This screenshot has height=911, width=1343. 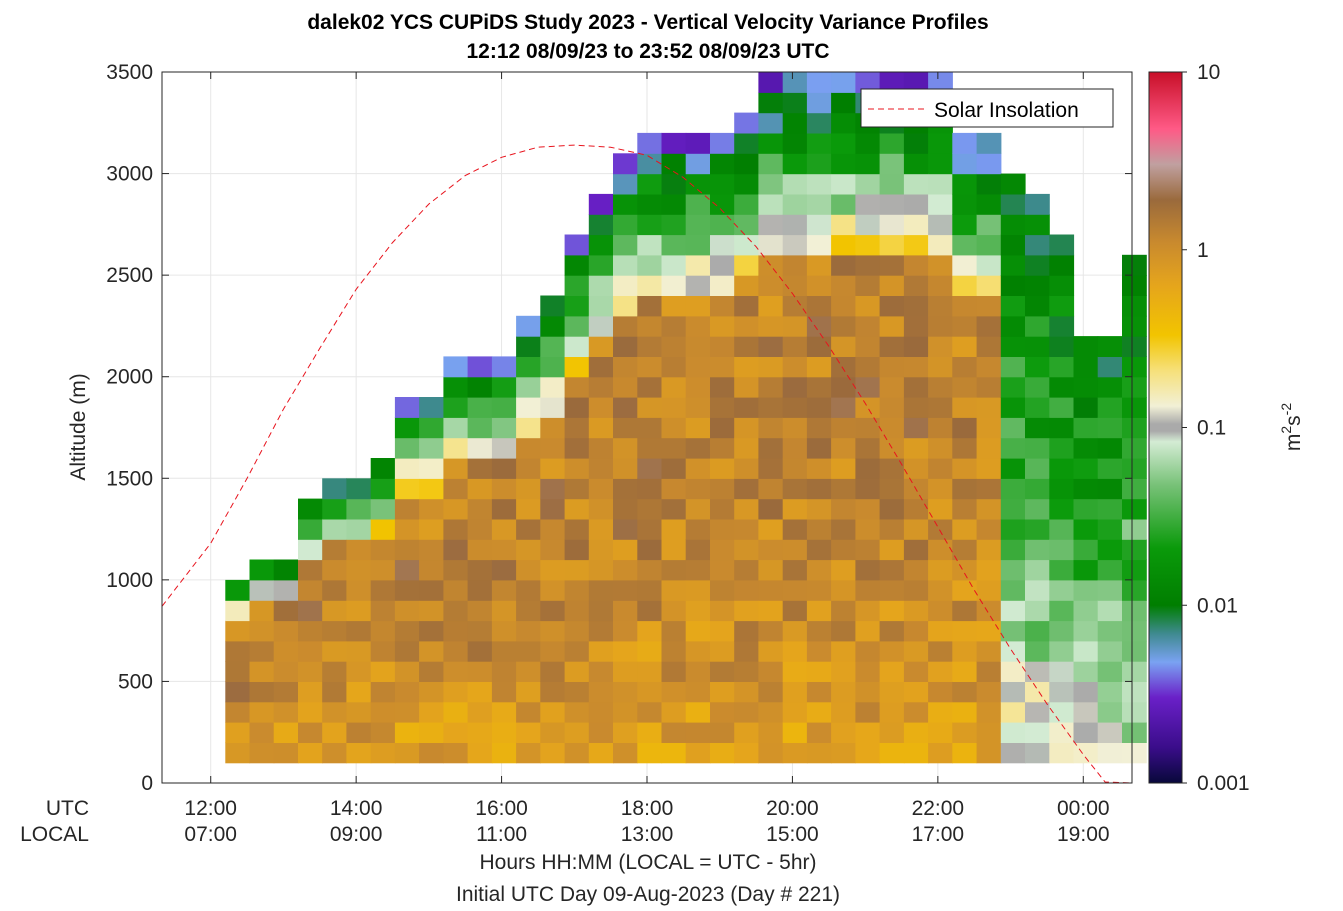 What do you see at coordinates (356, 808) in the screenshot?
I see `x-tick-label-utc: 14:00` at bounding box center [356, 808].